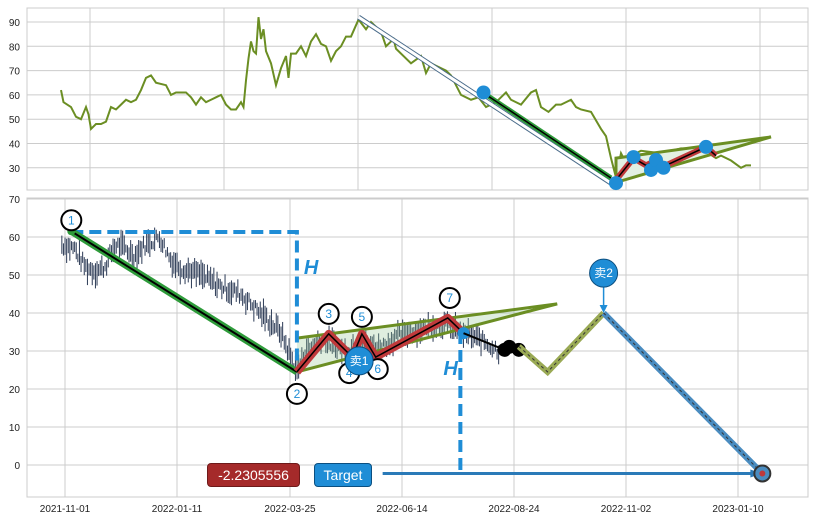  Describe the element at coordinates (15, 390) in the screenshot. I see `bottom-y-tick-label: 20` at that location.